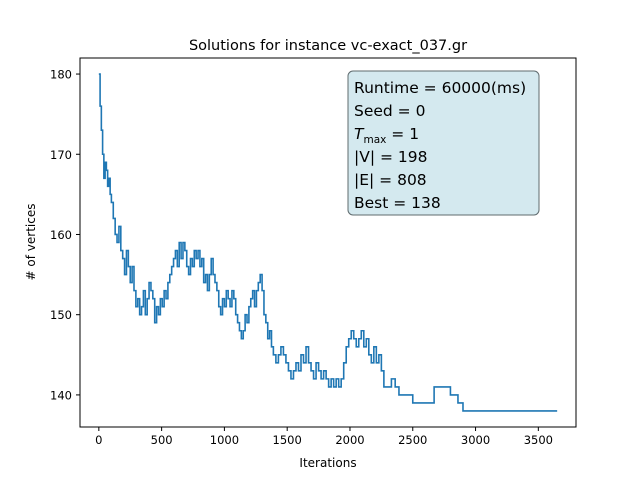 The height and width of the screenshot is (484, 640). What do you see at coordinates (402, 134) in the screenshot?
I see `annotation-value: = 1` at bounding box center [402, 134].